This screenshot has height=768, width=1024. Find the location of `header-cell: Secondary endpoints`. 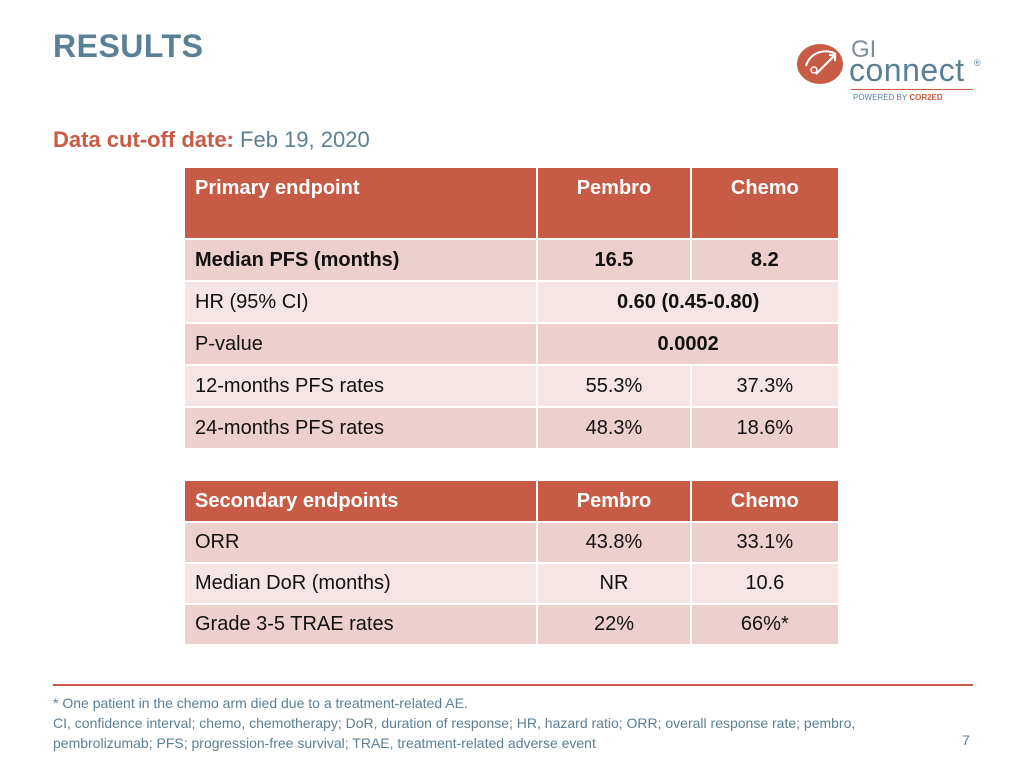

header-cell: Secondary endpoints is located at coordinates (361, 501).